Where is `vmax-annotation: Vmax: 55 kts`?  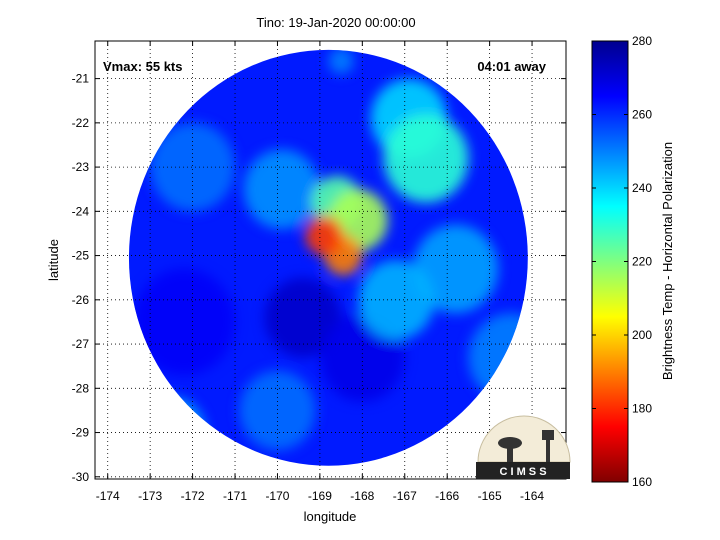
vmax-annotation: Vmax: 55 kts is located at coordinates (143, 66).